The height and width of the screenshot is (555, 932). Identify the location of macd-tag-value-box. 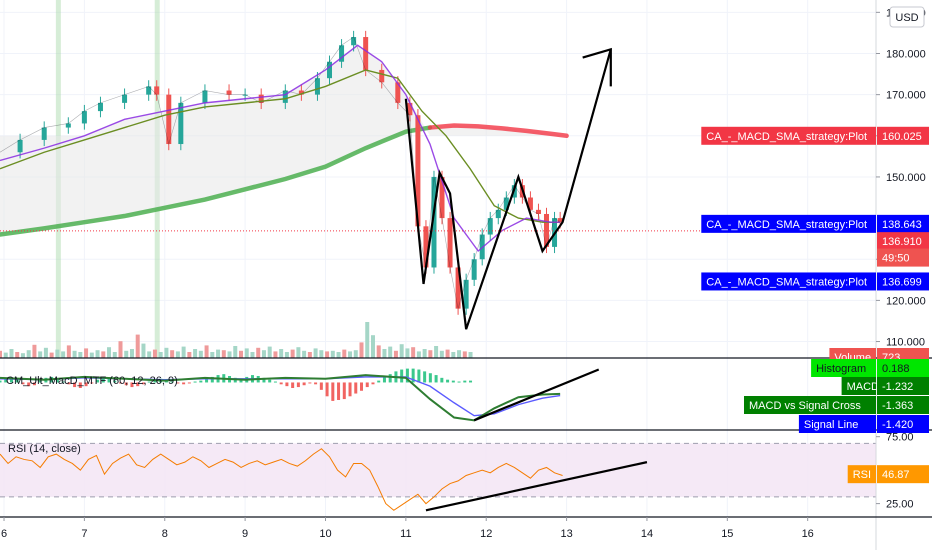
(903, 405).